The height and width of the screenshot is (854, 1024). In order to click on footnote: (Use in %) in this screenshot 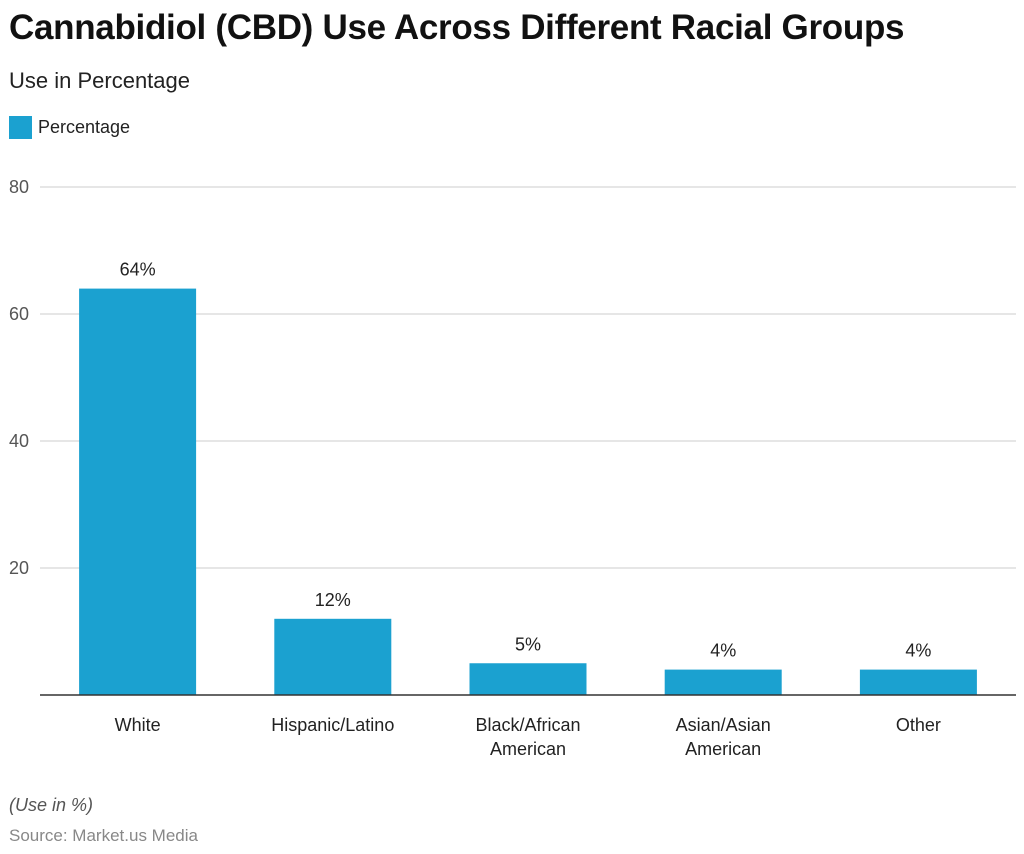, I will do `click(51, 805)`.